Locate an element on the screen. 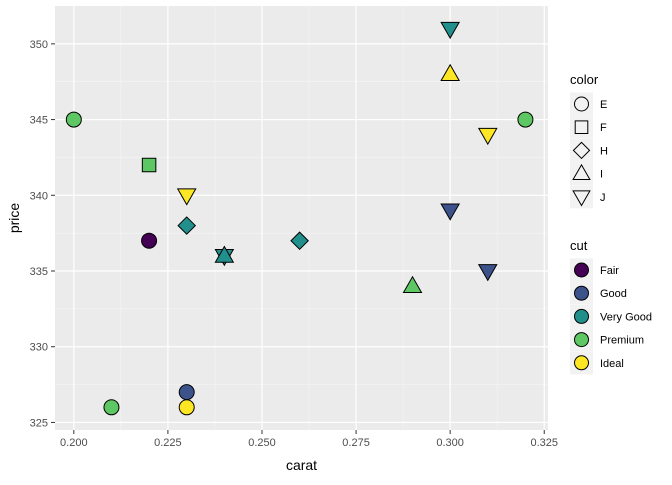 The height and width of the screenshot is (485, 672). legend-key-color-E is located at coordinates (581, 104).